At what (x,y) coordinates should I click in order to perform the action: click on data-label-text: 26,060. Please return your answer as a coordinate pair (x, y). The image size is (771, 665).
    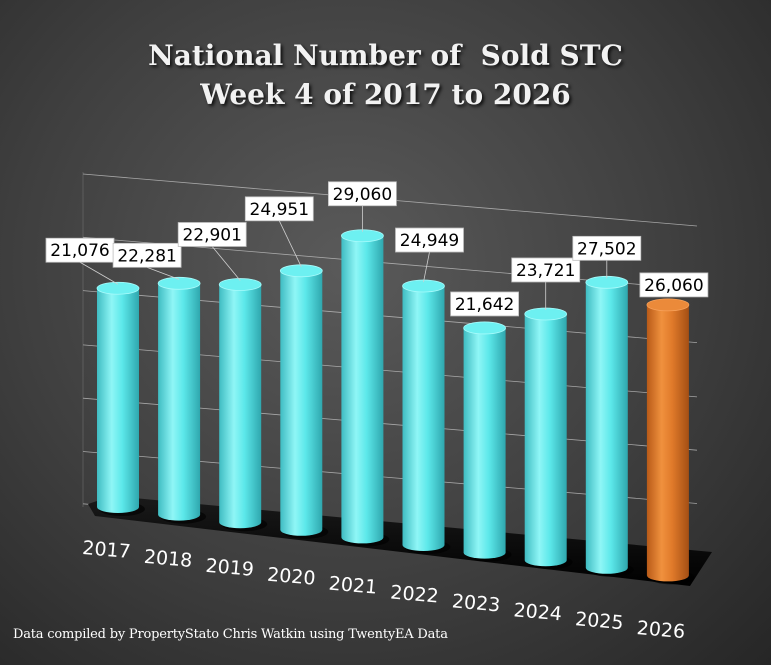
    Looking at the image, I should click on (673, 286).